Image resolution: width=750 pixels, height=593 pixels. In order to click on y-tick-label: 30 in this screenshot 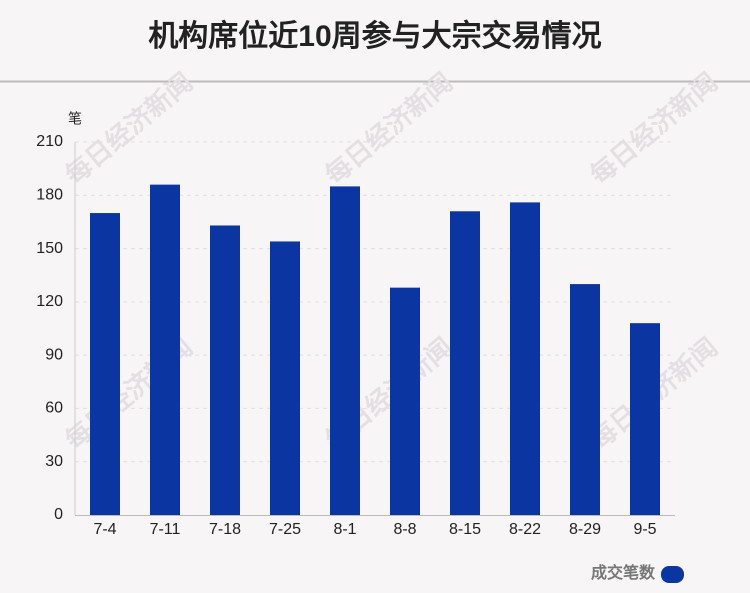, I will do `click(54, 461)`.